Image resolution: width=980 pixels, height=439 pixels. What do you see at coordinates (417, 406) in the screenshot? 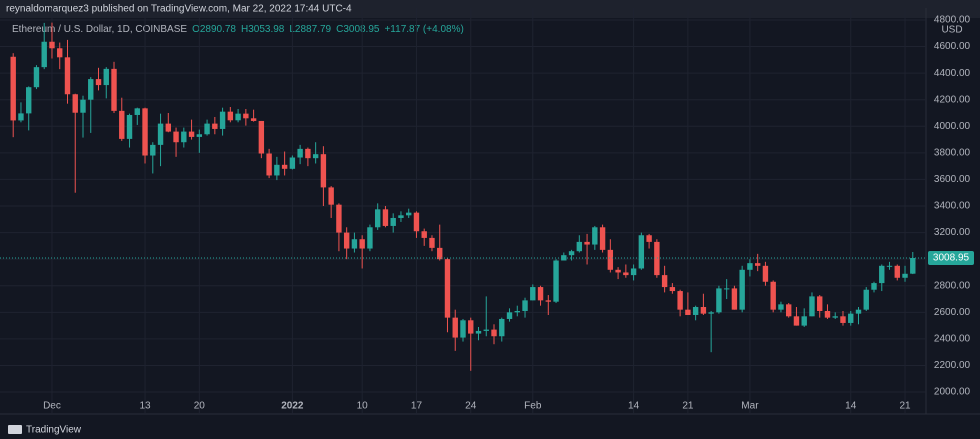
I see `x-tick-label: 17` at bounding box center [417, 406].